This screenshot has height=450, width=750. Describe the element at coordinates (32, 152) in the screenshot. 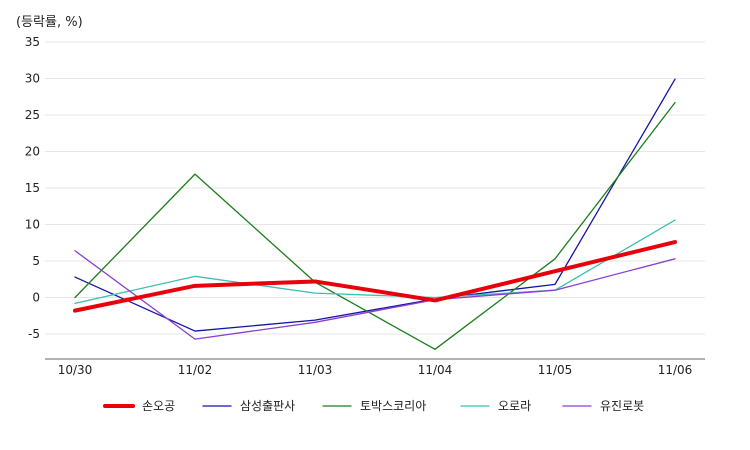

I see `y-tick-label: 20` at that location.